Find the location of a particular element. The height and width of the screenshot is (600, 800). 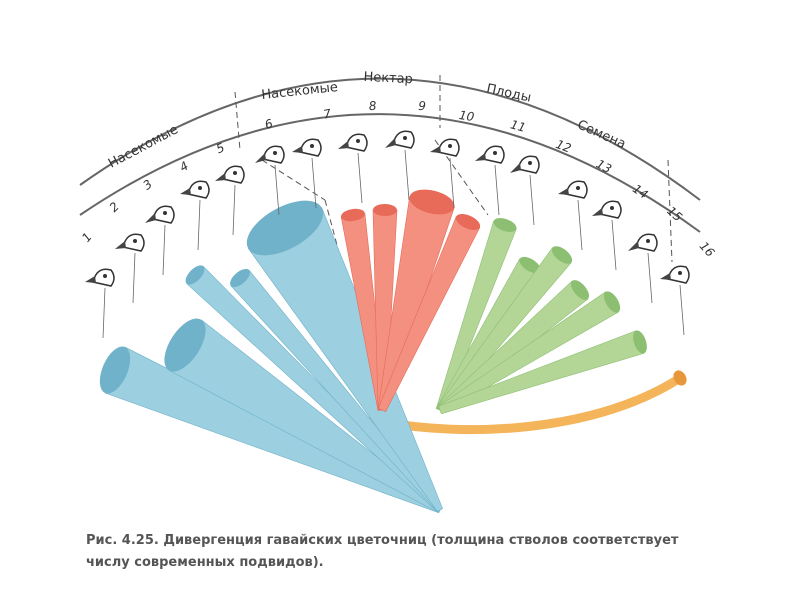

species-number: 13 is located at coordinates (604, 167).